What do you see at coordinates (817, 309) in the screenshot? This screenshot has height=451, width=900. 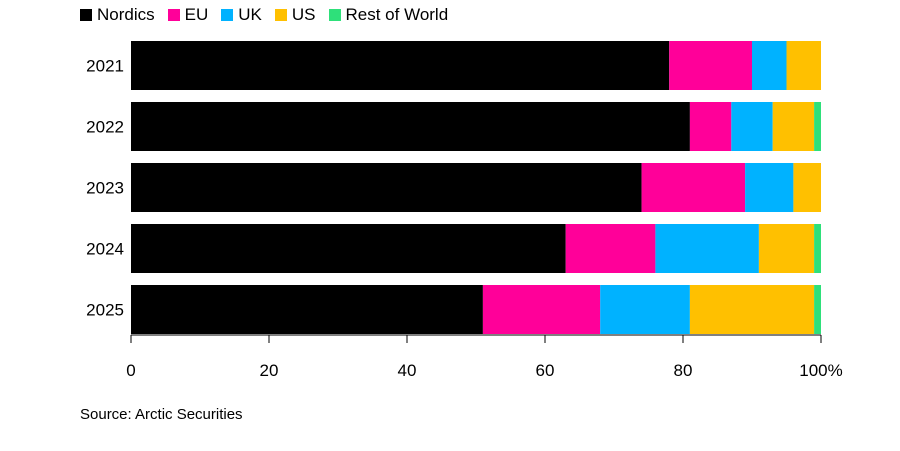 I see `bar-segment-rest-of-world-2025` at bounding box center [817, 309].